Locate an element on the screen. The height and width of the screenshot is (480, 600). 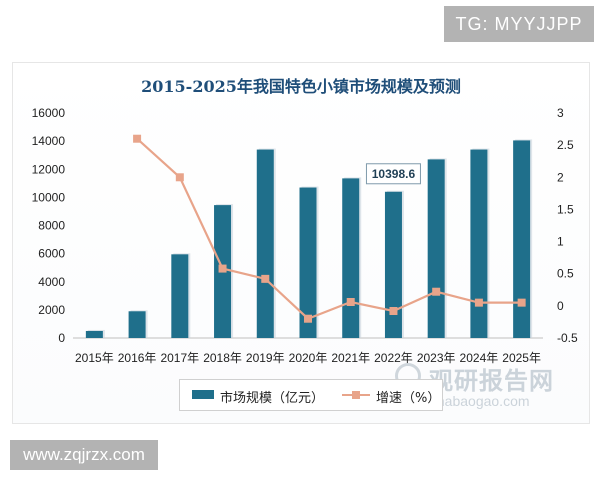
watermark-url: chinabaogao.com is located at coordinates (474, 401).